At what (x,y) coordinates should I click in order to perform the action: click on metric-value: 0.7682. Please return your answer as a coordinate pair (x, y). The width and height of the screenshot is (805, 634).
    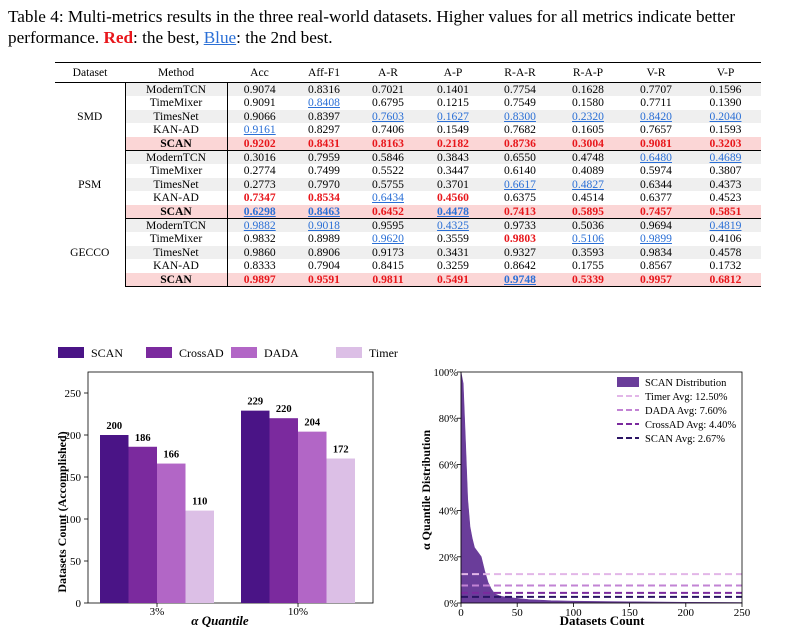
    Looking at the image, I should click on (520, 130).